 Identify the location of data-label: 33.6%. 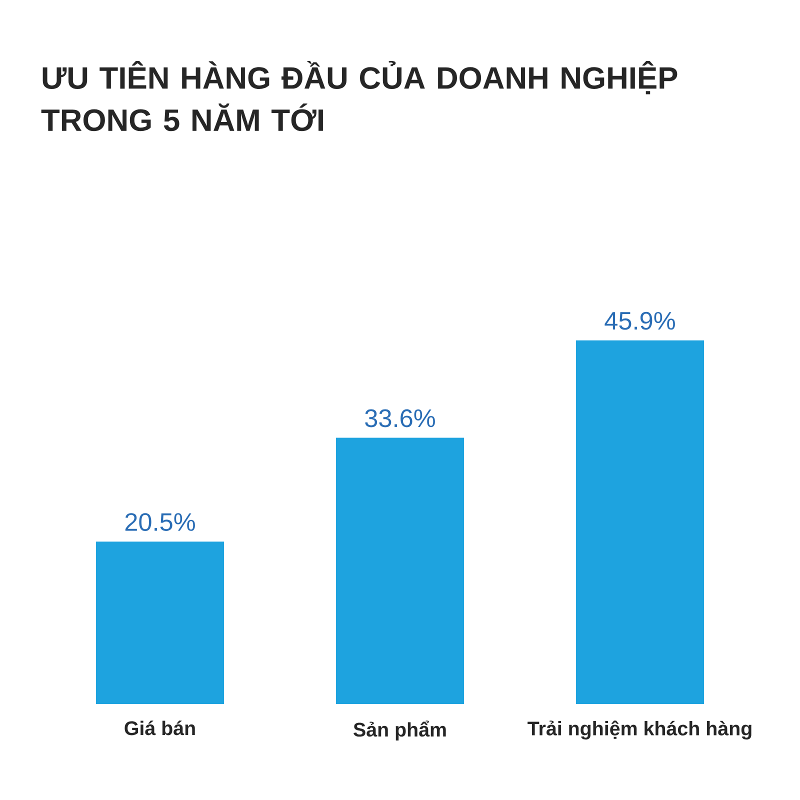
(400, 418).